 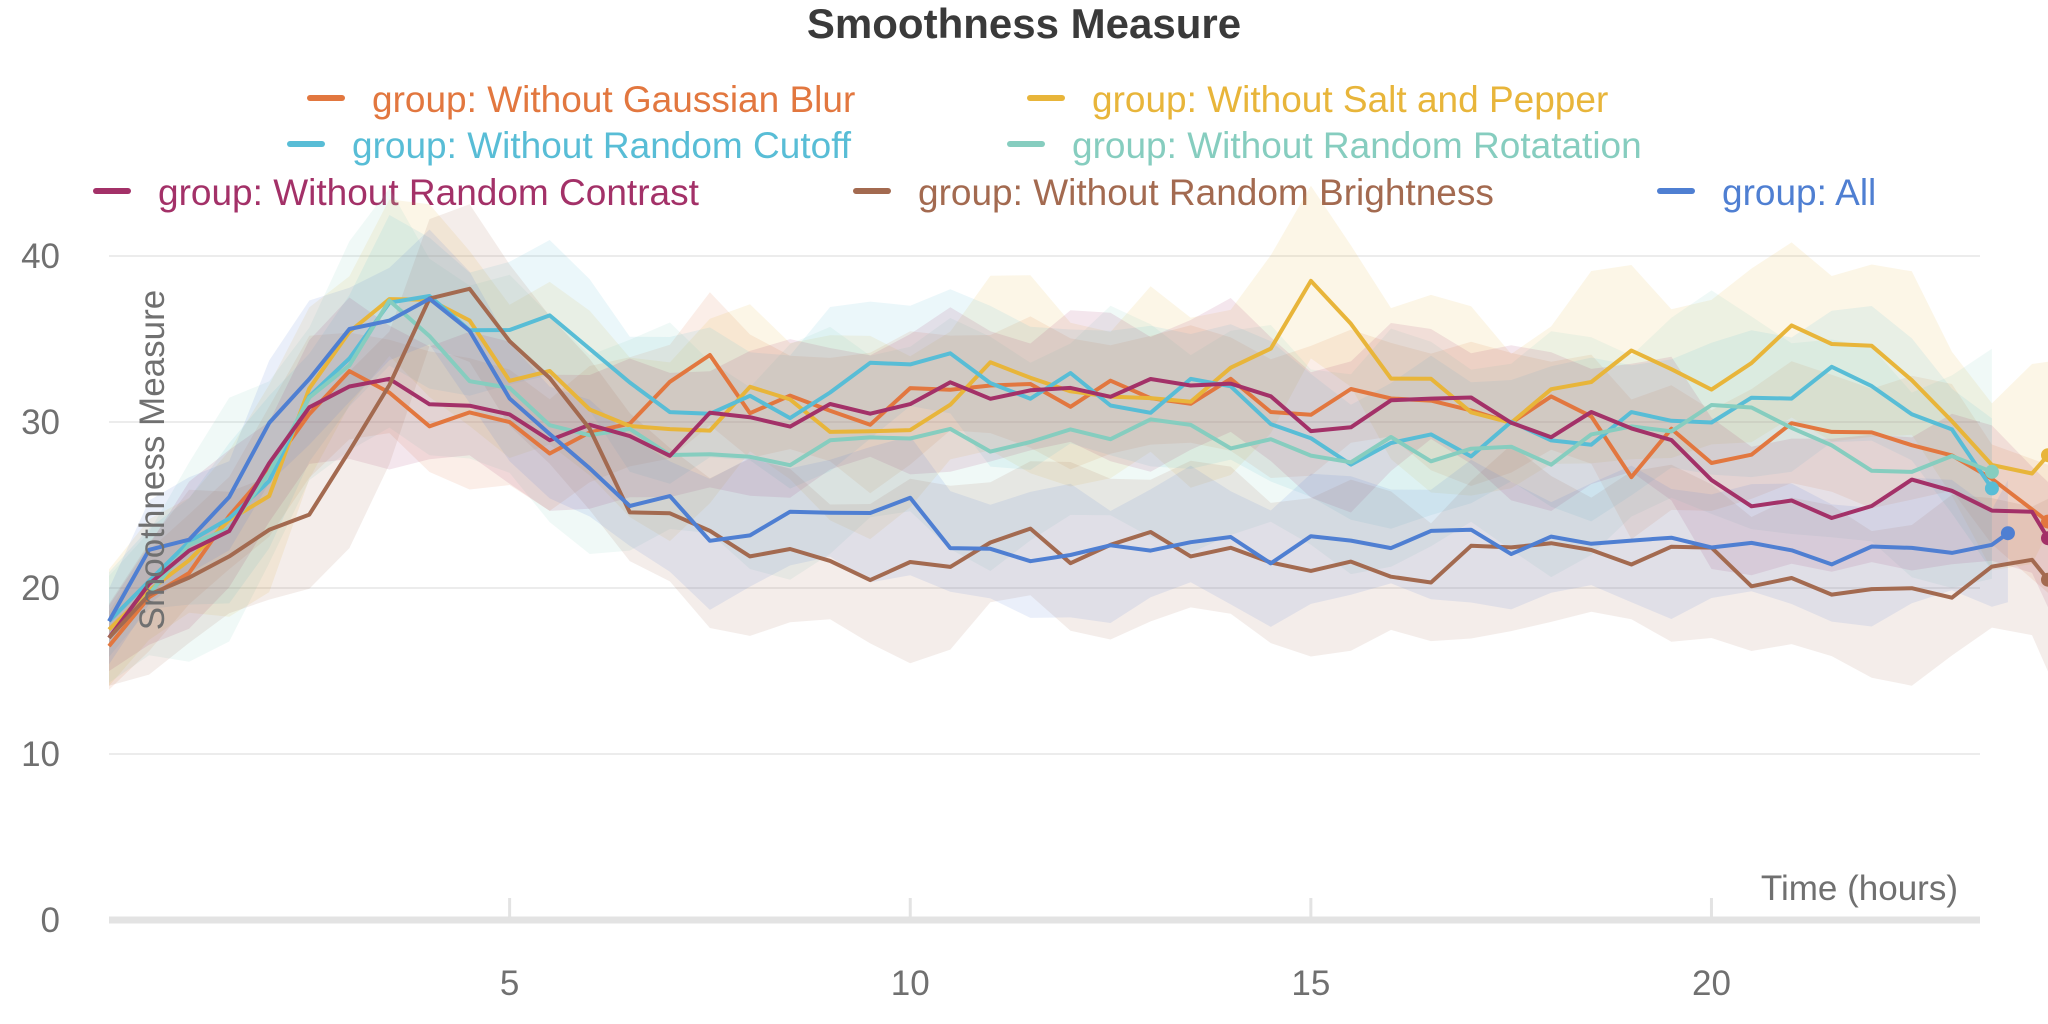 What do you see at coordinates (40, 256) in the screenshot?
I see `y-tick-label: 40` at bounding box center [40, 256].